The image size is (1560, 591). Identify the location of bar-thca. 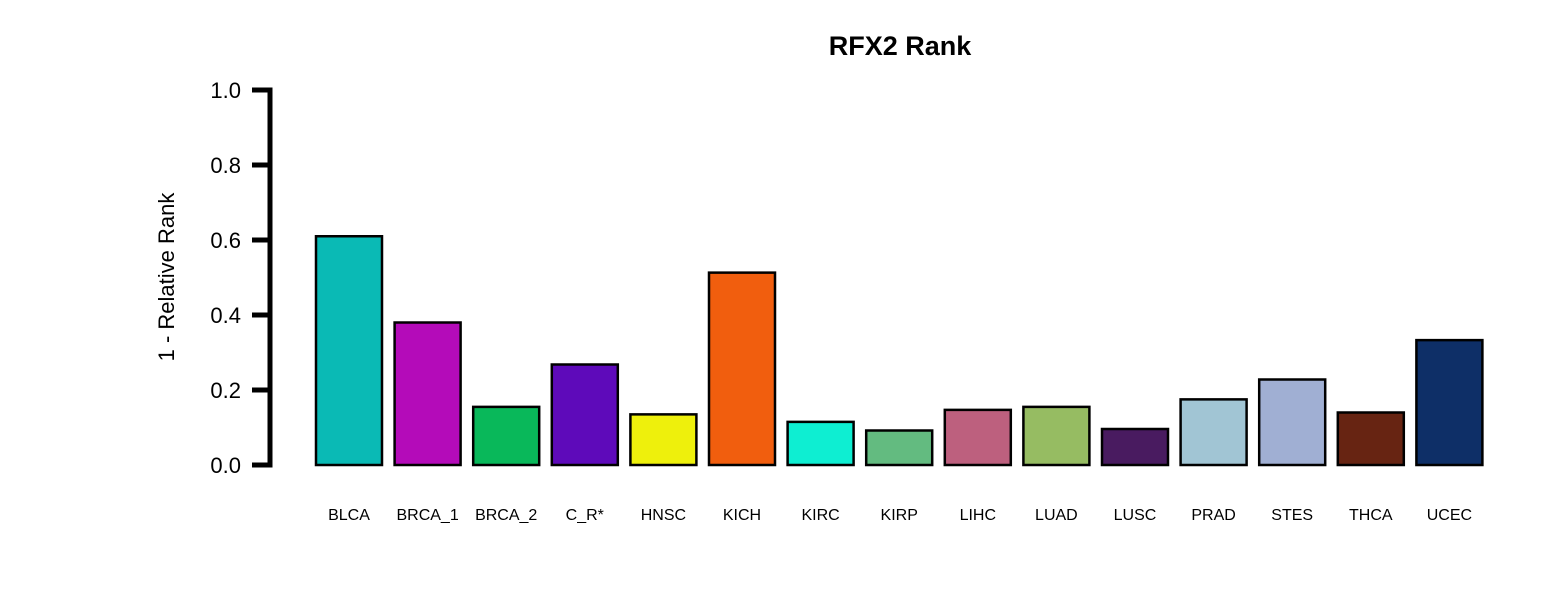
(1371, 439).